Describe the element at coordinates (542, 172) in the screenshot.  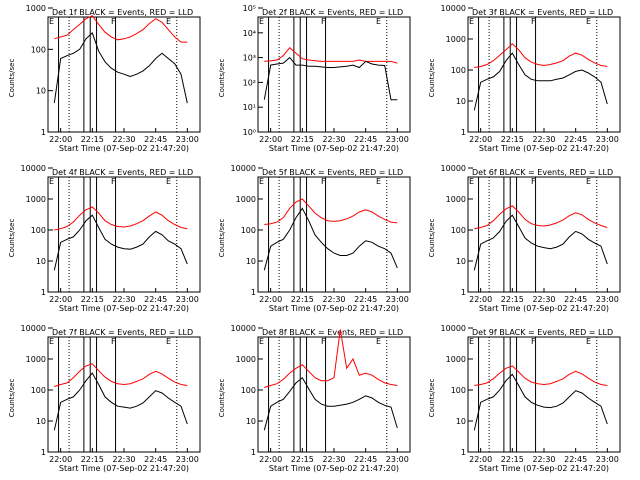
I see `panel-title: Det 6f BLACK = Events, RED = LLD` at that location.